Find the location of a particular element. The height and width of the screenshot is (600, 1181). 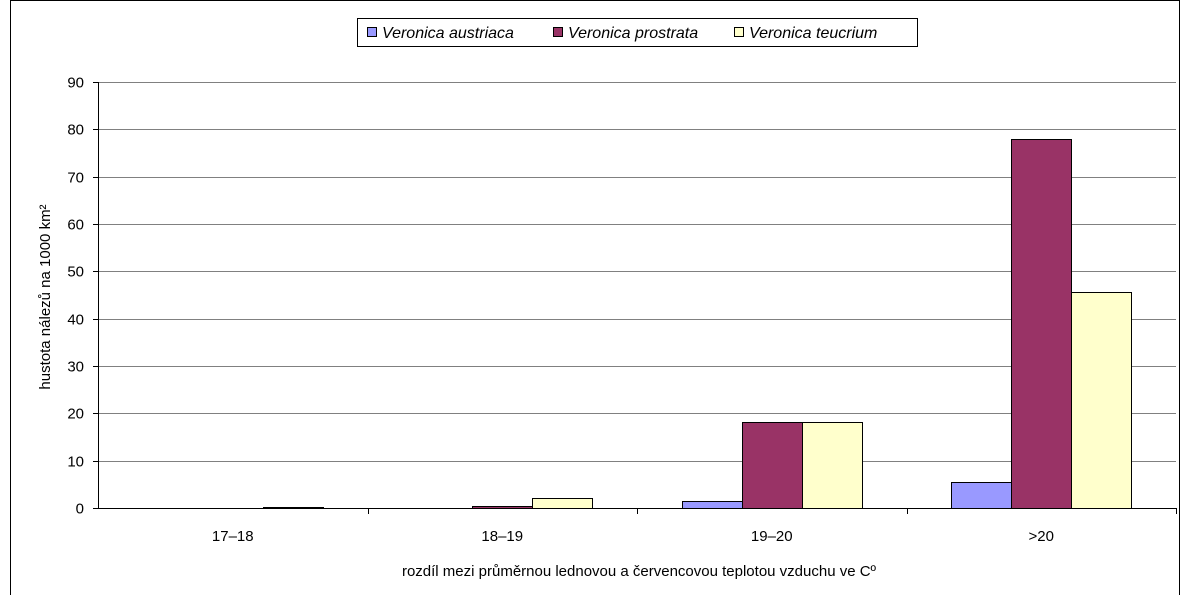

y-tick-label: 0 is located at coordinates (80, 509).